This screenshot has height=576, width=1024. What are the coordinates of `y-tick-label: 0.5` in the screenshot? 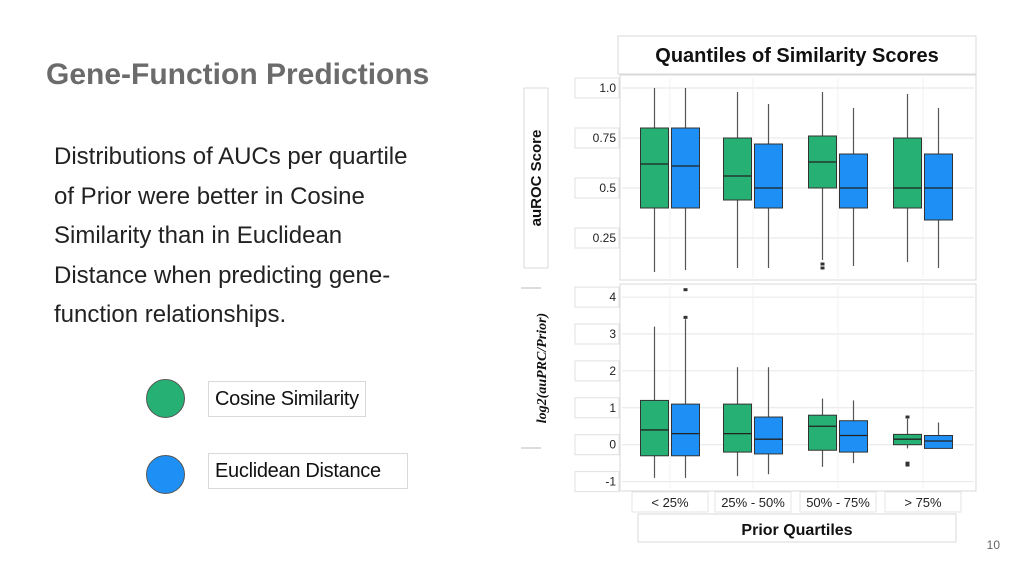 It's located at (607, 188).